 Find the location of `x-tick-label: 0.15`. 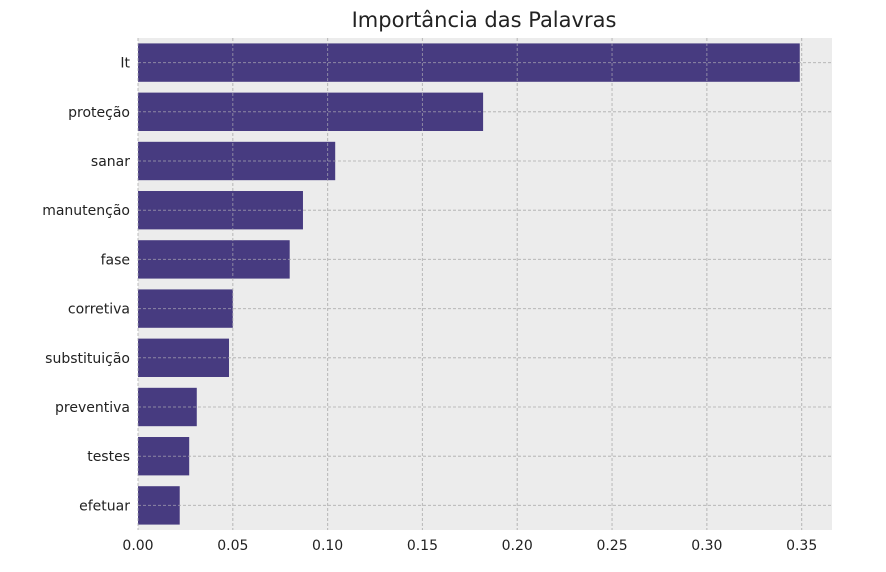

x-tick-label: 0.15 is located at coordinates (422, 546).